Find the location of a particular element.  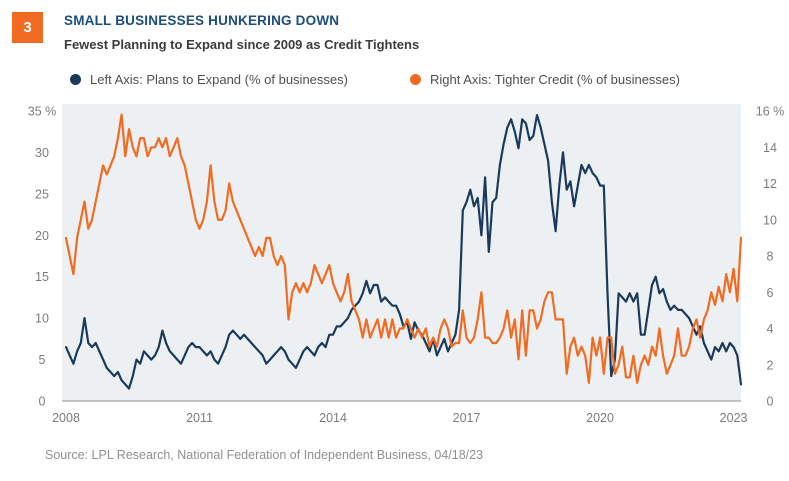

x-axis-tick-label: 2023 is located at coordinates (734, 418).